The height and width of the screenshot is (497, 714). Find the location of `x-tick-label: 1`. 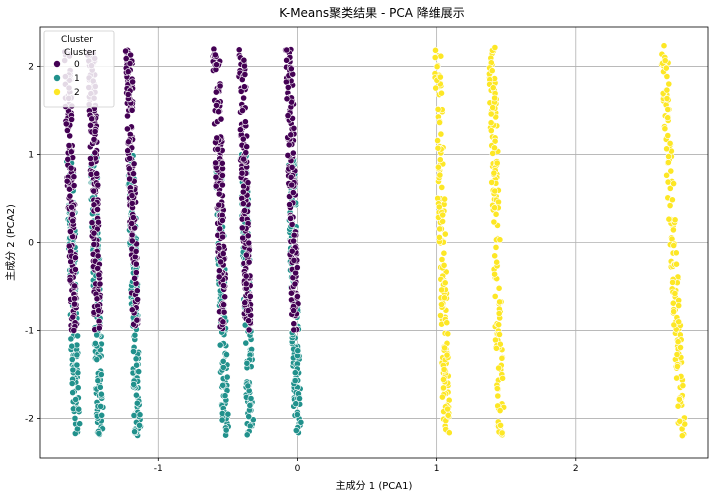

x-tick-label: 1 is located at coordinates (437, 469).